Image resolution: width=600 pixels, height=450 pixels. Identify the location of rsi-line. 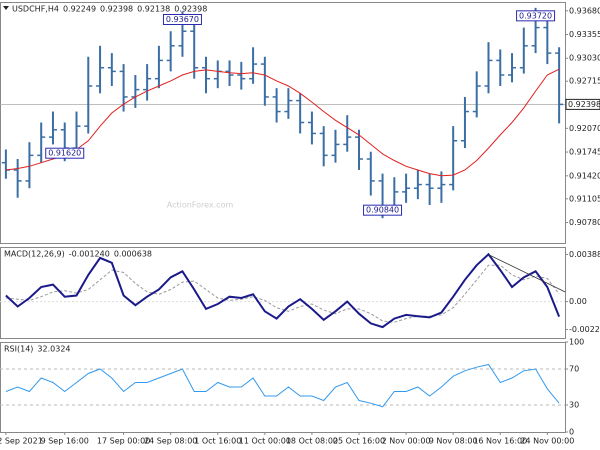
(282, 385).